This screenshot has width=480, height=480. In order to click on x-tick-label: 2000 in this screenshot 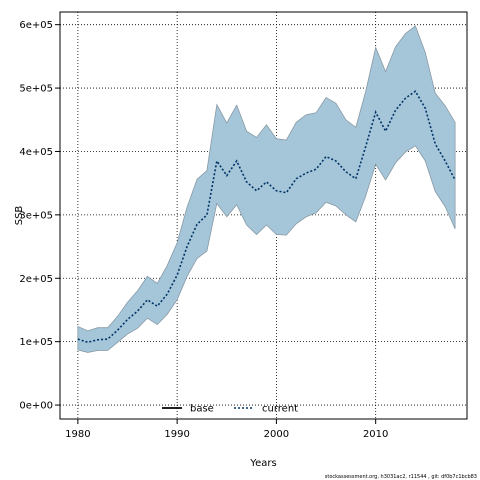, I will do `click(276, 434)`.